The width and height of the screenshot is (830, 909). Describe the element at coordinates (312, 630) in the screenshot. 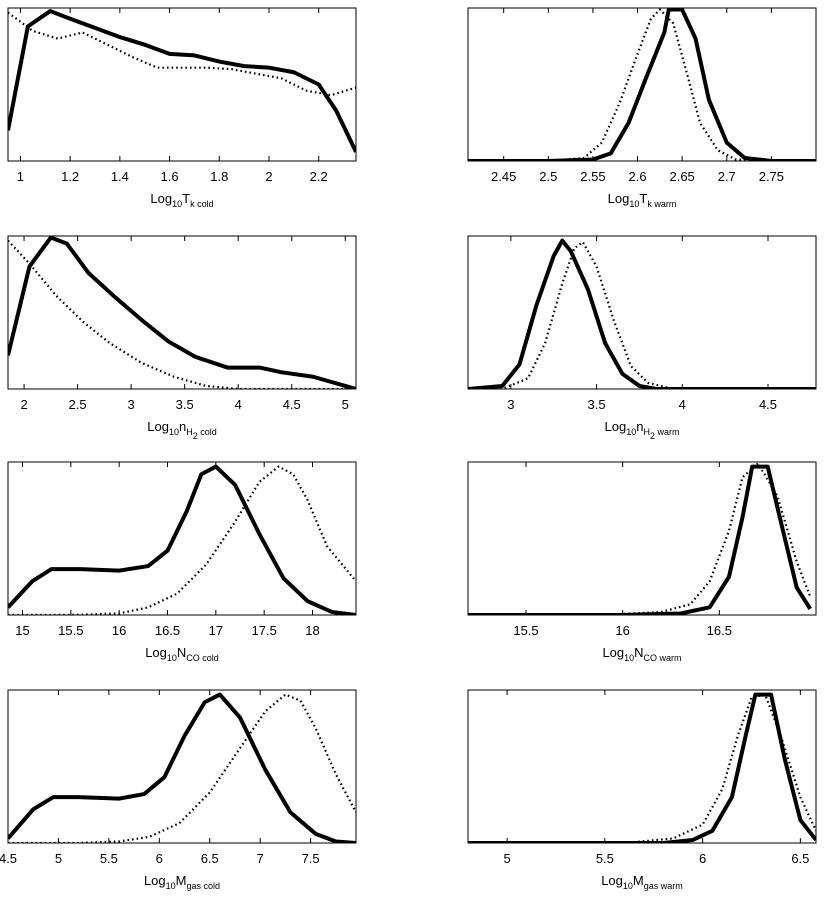

I see `x-tick-label: 18` at that location.